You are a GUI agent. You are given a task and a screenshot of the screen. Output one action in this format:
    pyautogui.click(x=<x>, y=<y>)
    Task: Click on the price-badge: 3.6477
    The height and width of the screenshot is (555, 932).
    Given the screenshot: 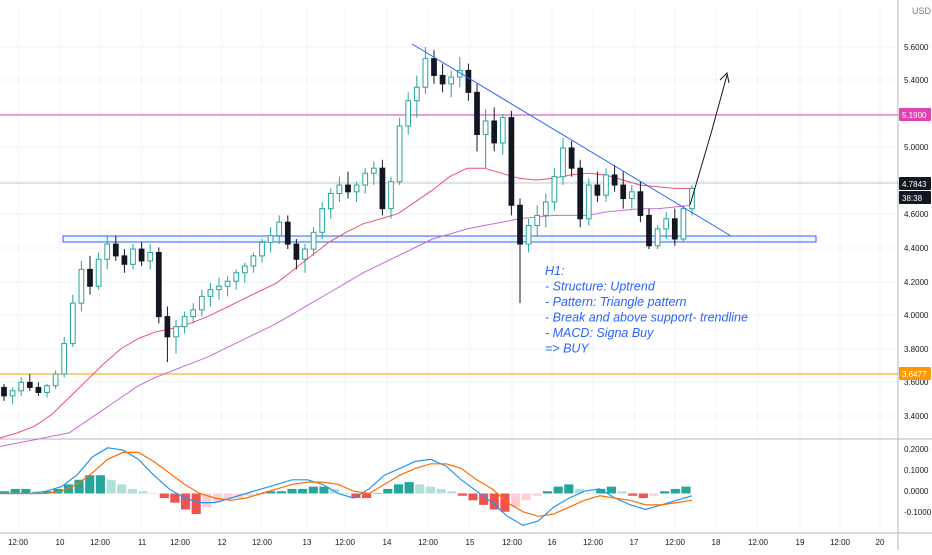 What is the action you would take?
    pyautogui.click(x=915, y=373)
    